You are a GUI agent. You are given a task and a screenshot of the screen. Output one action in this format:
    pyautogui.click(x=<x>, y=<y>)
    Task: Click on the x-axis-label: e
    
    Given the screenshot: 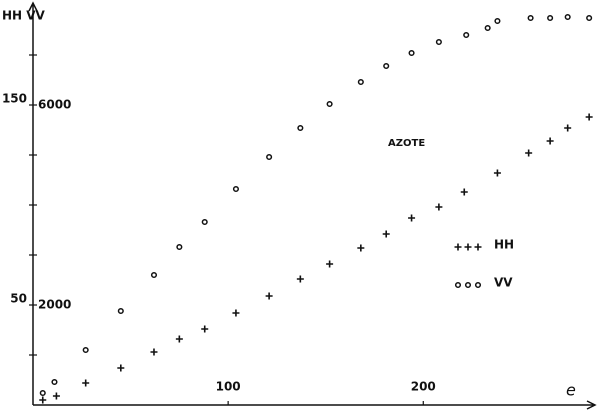 What is the action you would take?
    pyautogui.click(x=571, y=390)
    